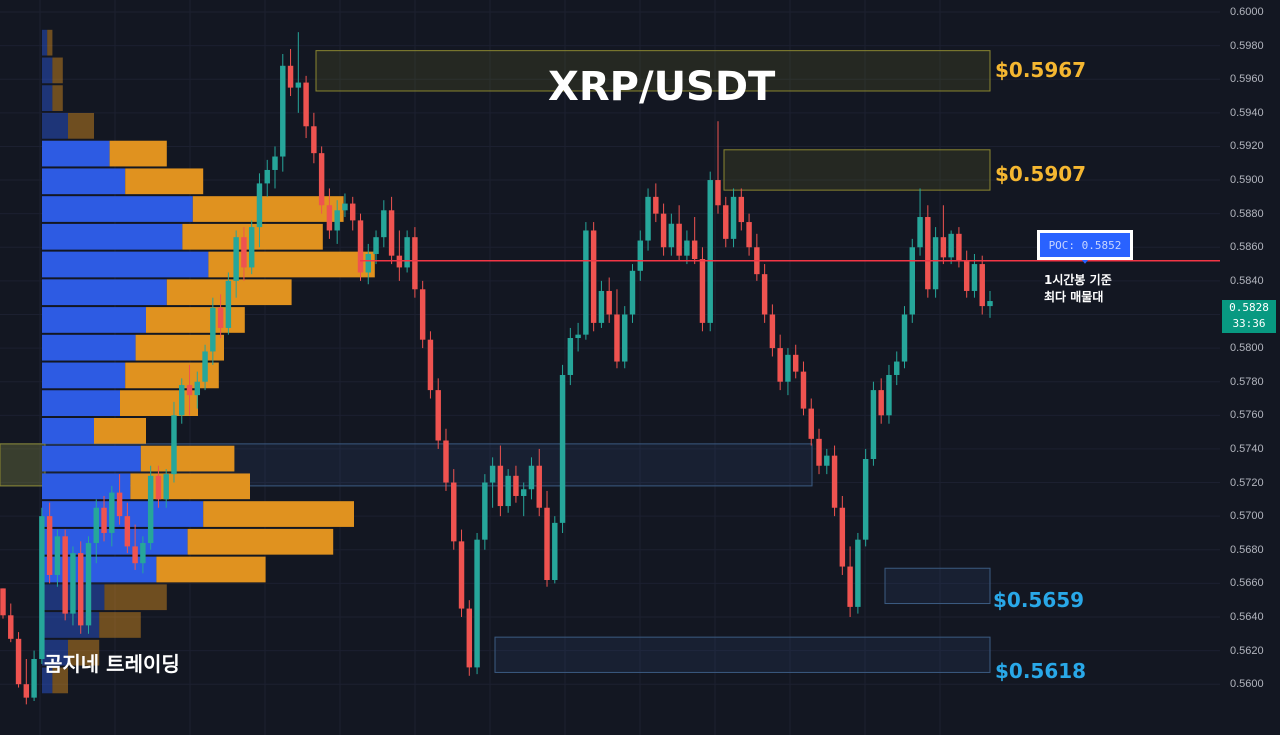 Image resolution: width=1280 pixels, height=735 pixels. I want to click on poc-note-line: 최다 매물대, so click(1074, 297).